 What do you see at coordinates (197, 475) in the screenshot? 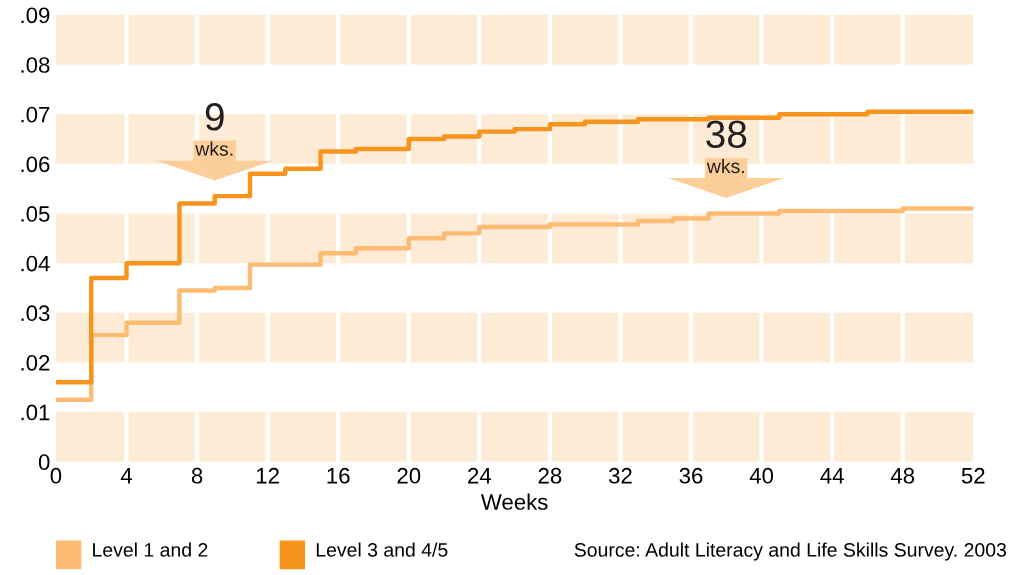
I see `x-tick-label: 8` at bounding box center [197, 475].